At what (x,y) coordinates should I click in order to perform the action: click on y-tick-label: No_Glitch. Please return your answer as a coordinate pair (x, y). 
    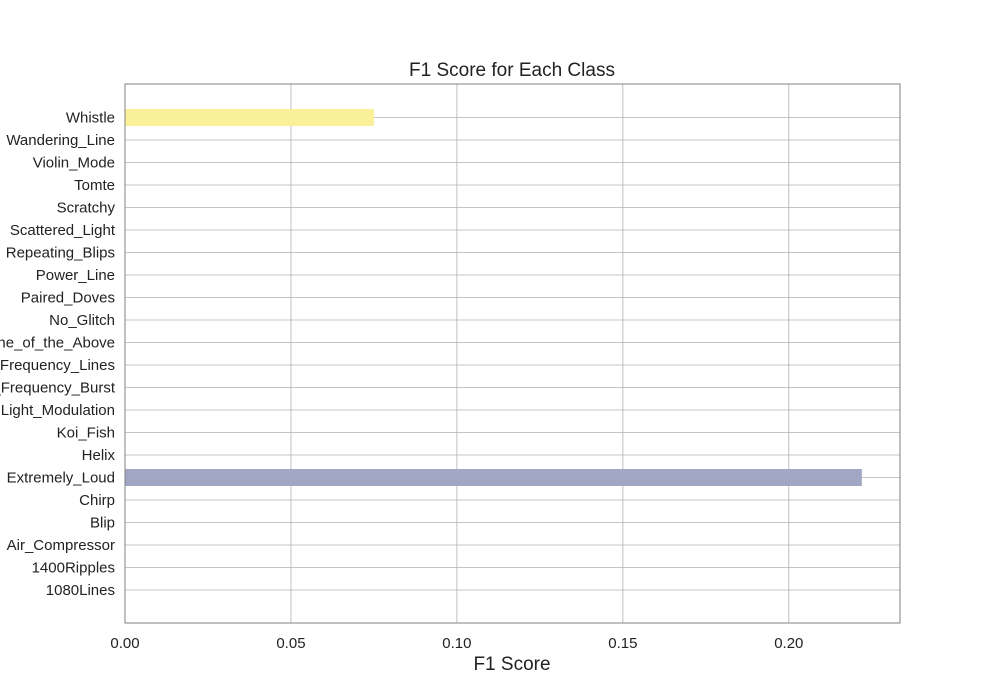
    Looking at the image, I should click on (82, 320).